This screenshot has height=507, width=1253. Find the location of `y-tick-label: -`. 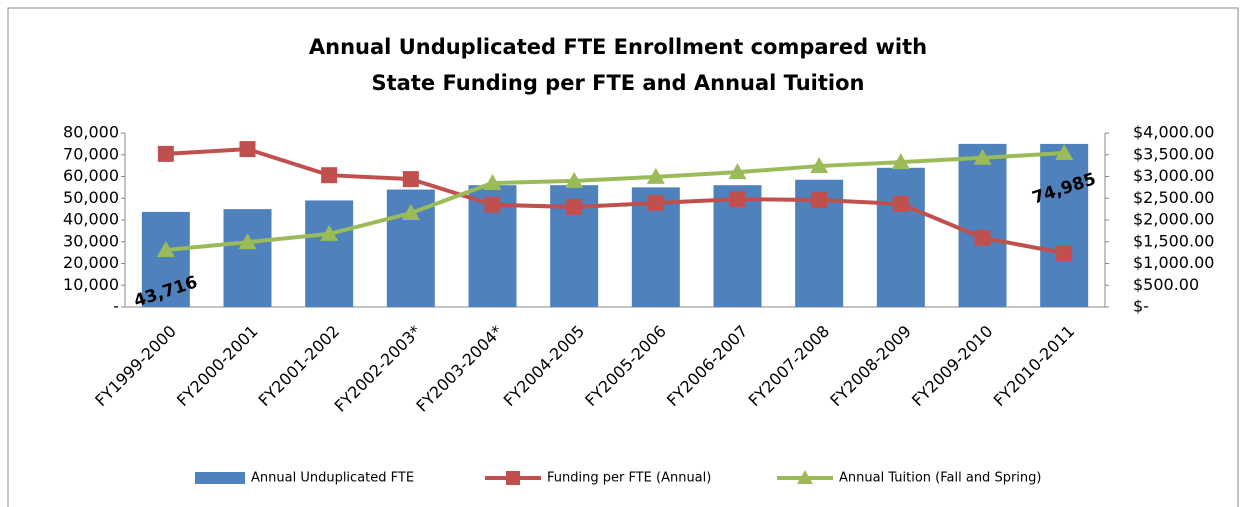

y-tick-label: - is located at coordinates (116, 306).